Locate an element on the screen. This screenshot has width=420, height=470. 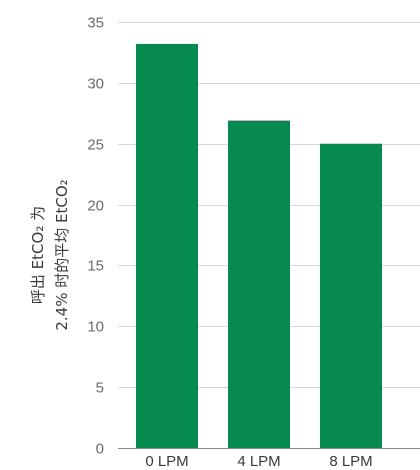
y-tick-label: 20 is located at coordinates (95, 206).